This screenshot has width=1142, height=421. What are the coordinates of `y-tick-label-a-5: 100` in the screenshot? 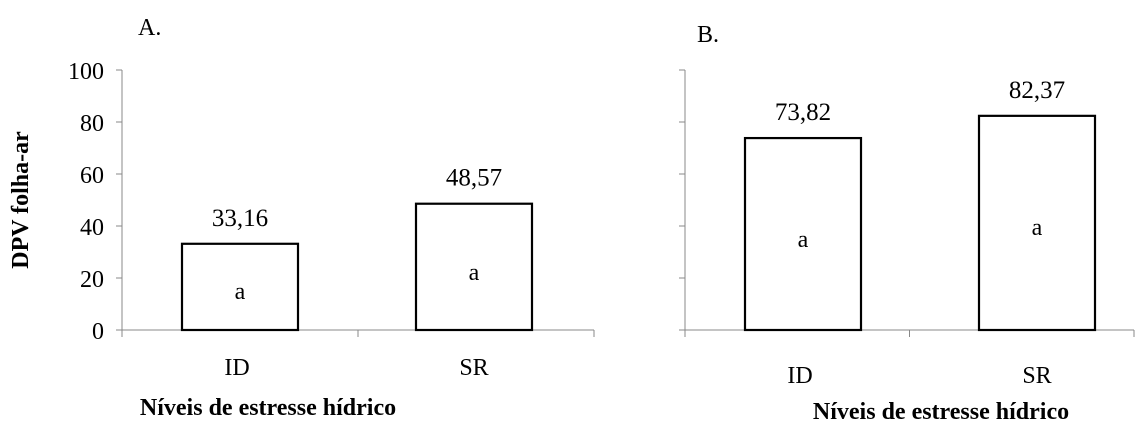 It's located at (86, 72).